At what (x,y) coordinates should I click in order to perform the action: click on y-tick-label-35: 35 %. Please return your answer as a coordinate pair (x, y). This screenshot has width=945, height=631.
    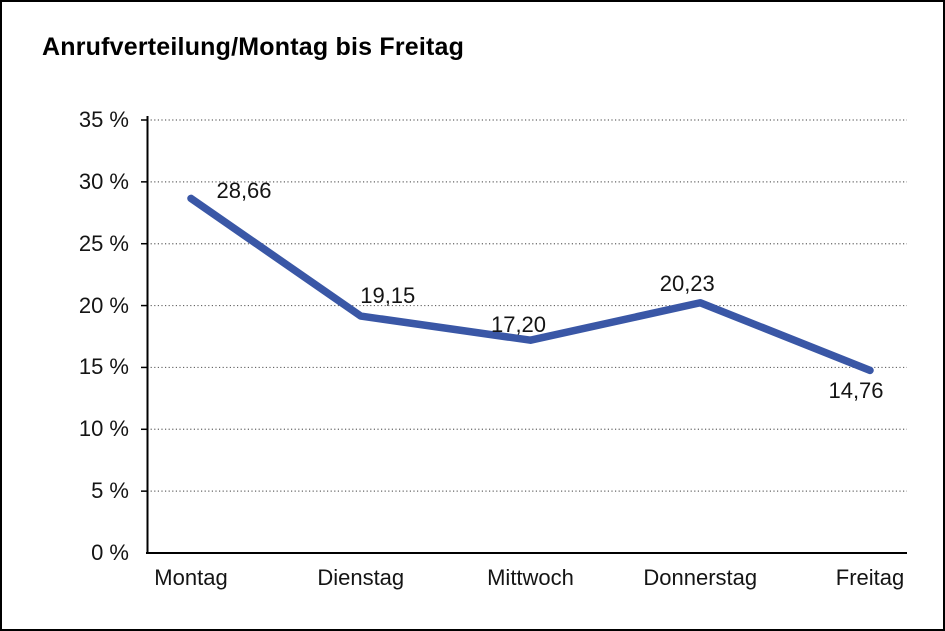
    Looking at the image, I should click on (103, 119).